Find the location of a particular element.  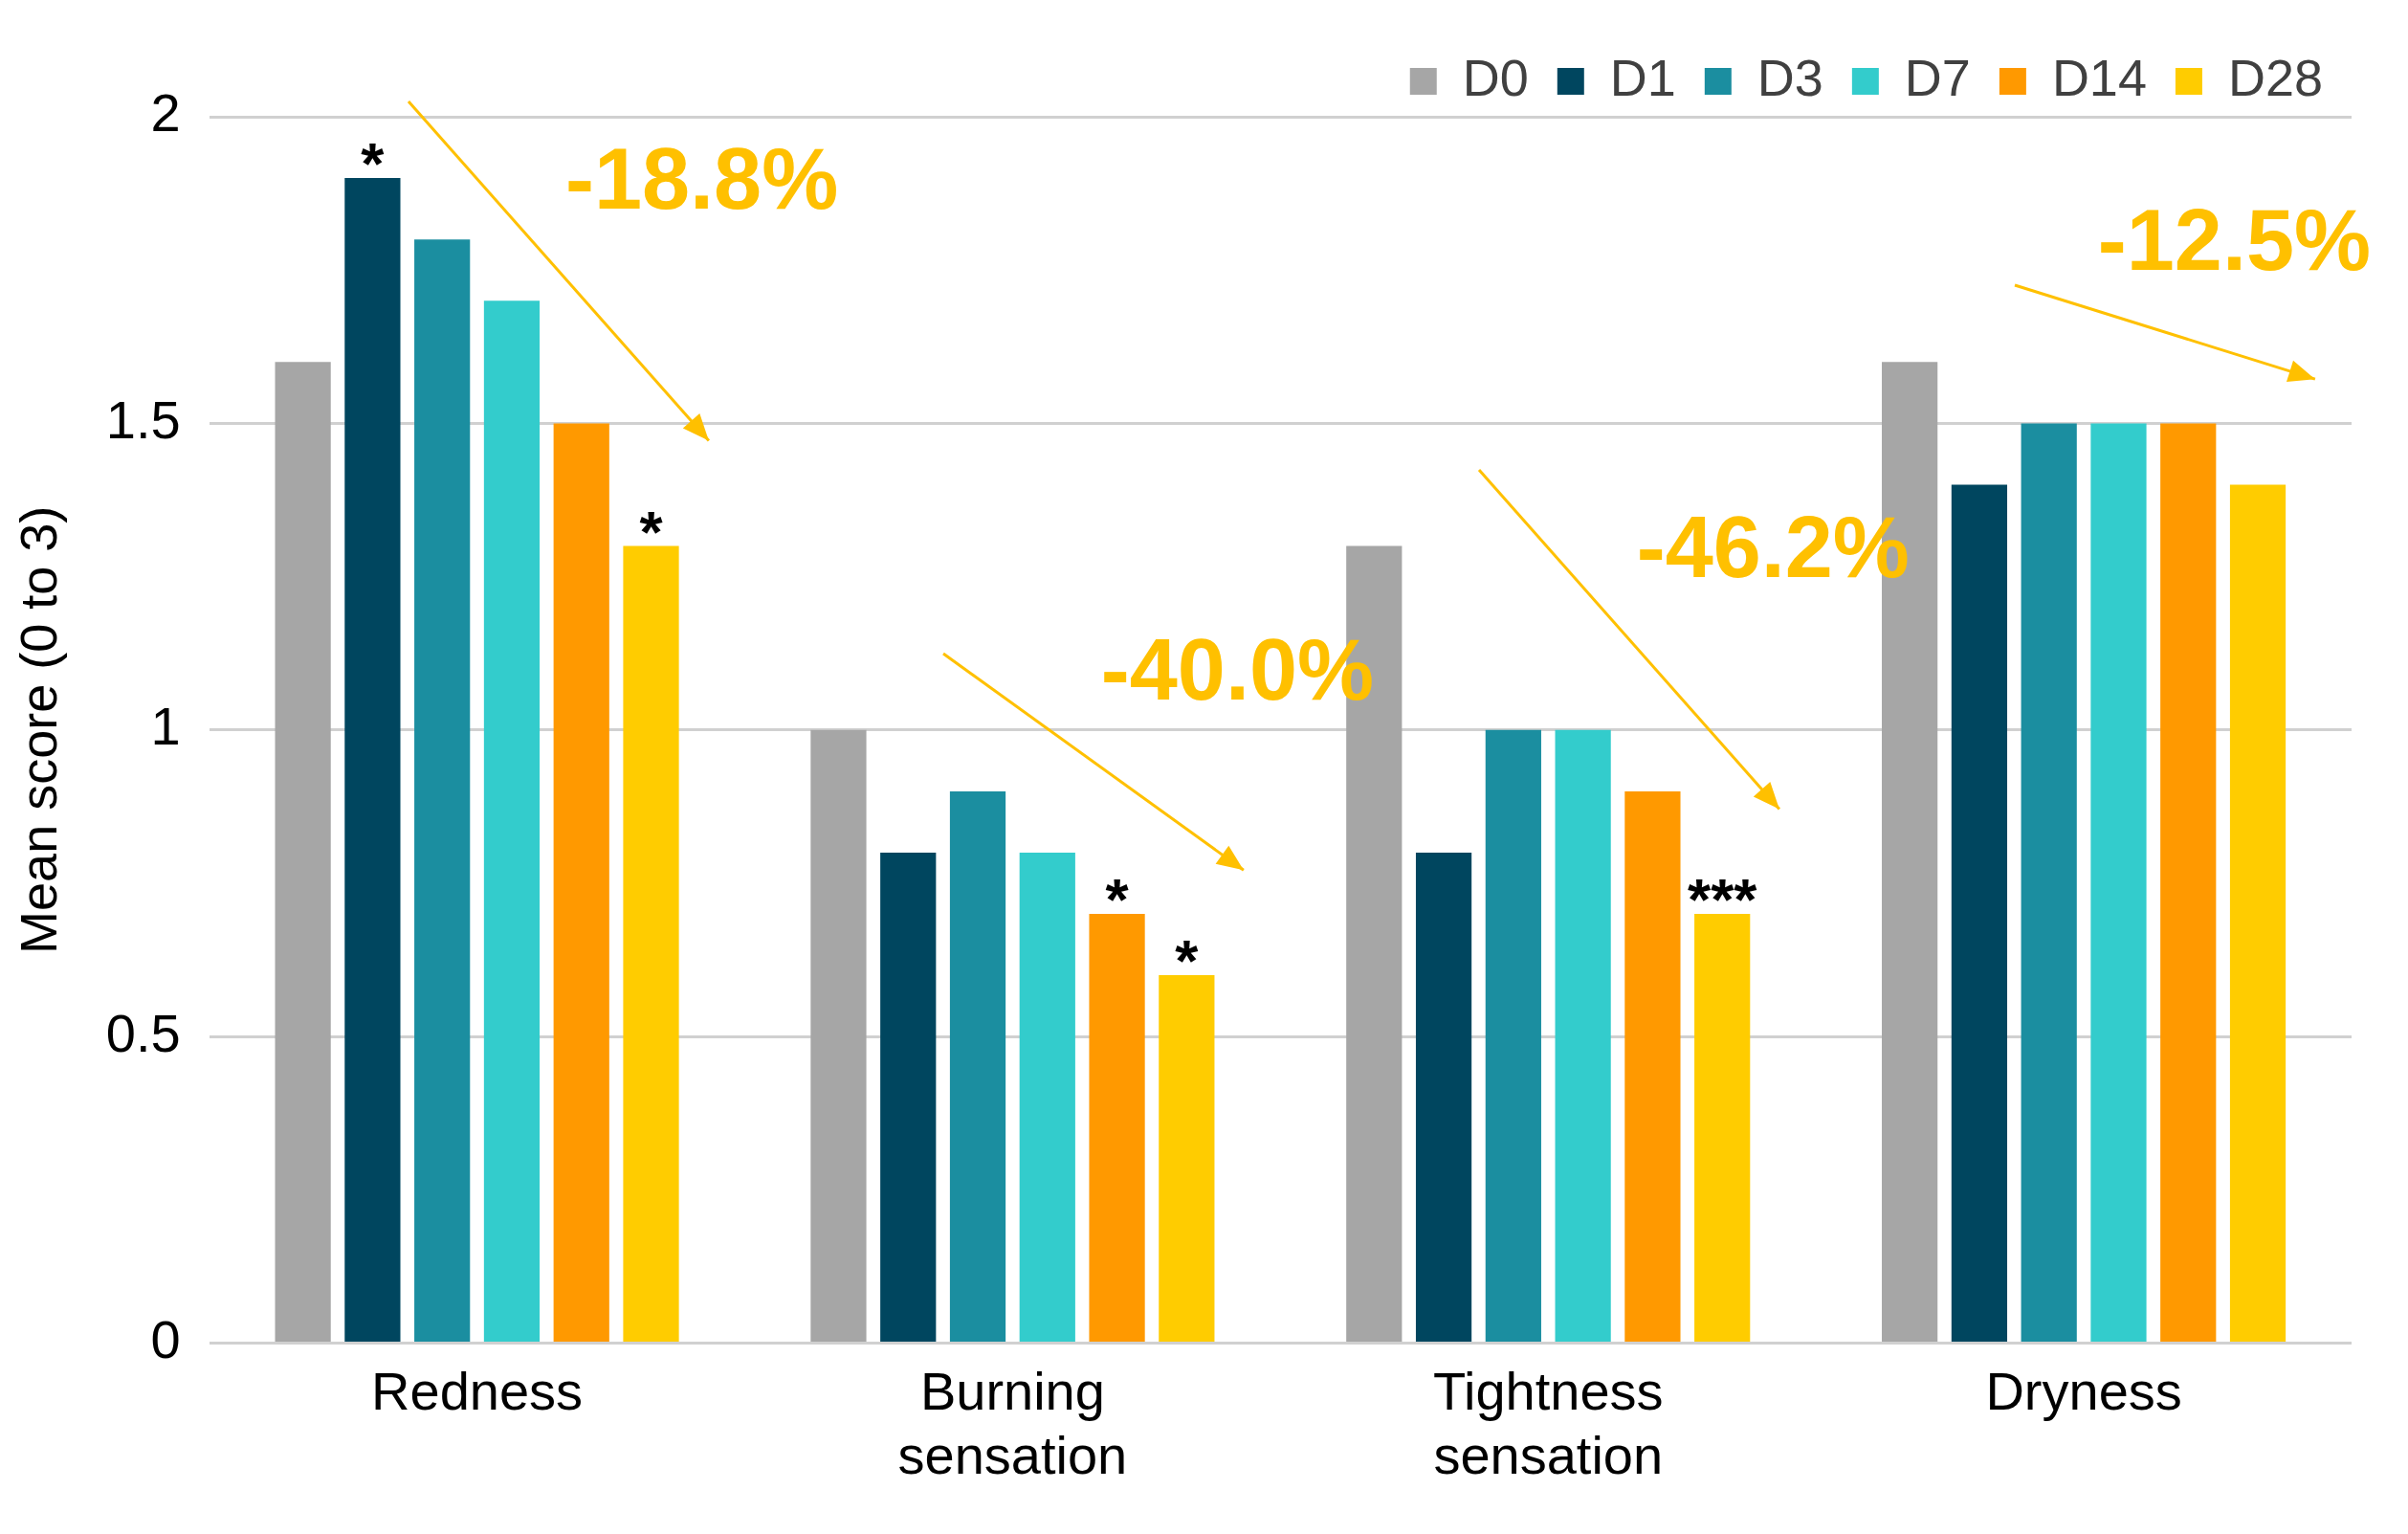

legend-label: D3 is located at coordinates (1789, 77).